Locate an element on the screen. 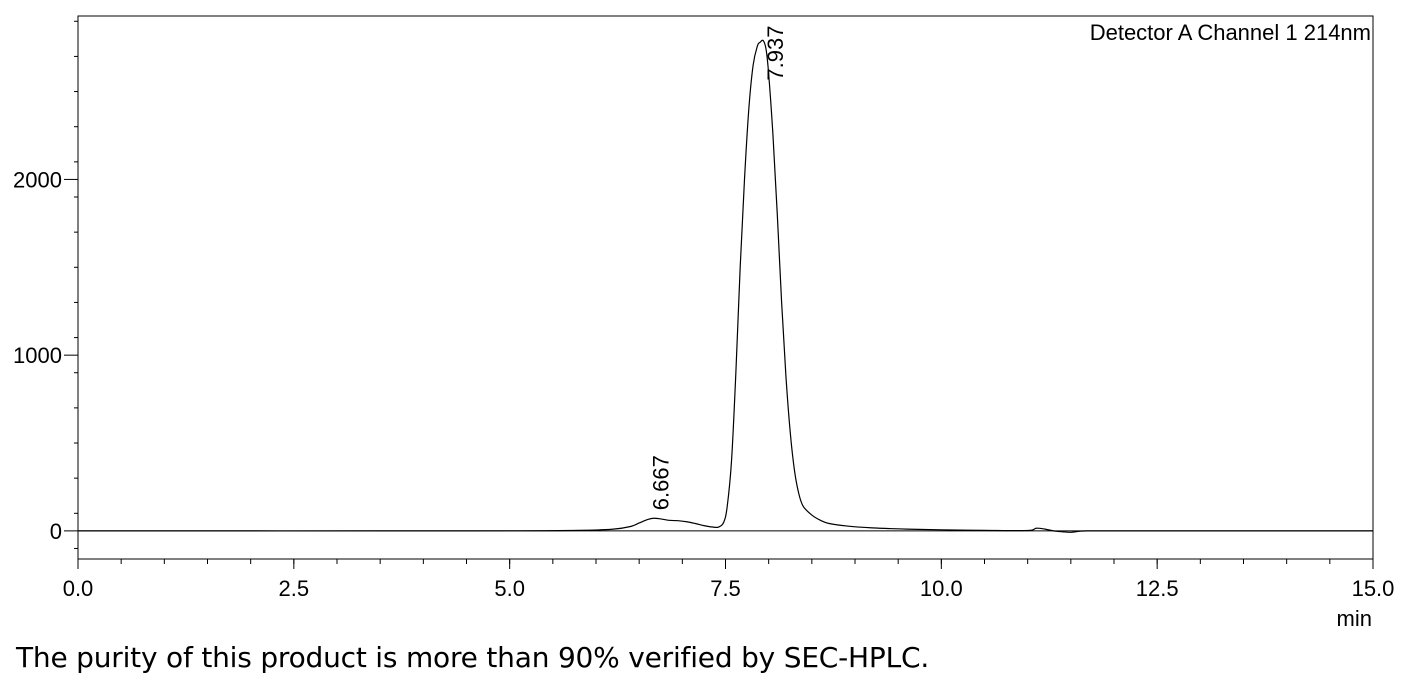 Image resolution: width=1415 pixels, height=689 pixels. y-tick-label: 2000 is located at coordinates (37, 179).